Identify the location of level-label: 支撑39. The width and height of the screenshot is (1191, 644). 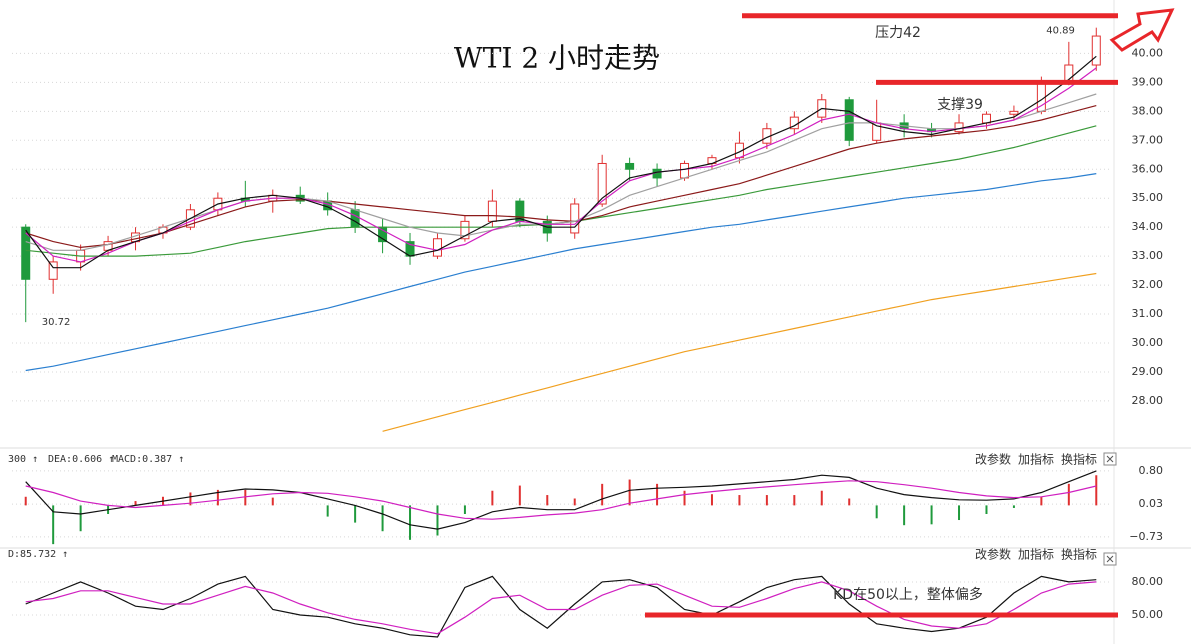
(960, 105).